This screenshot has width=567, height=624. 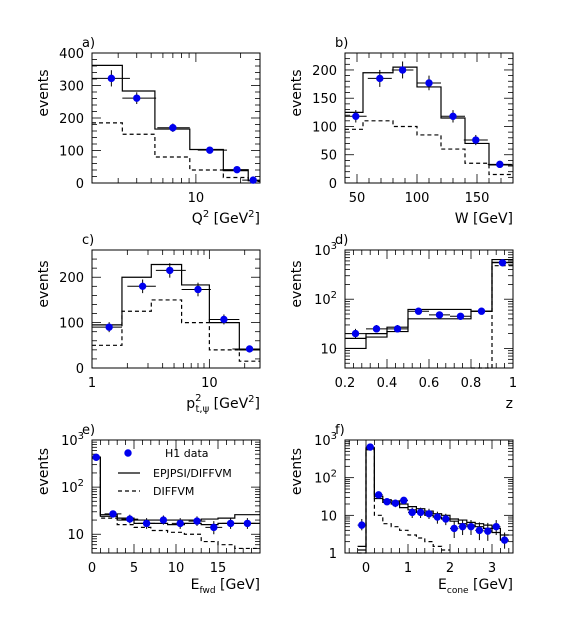 I want to click on x-tick-label: 100, so click(x=417, y=198).